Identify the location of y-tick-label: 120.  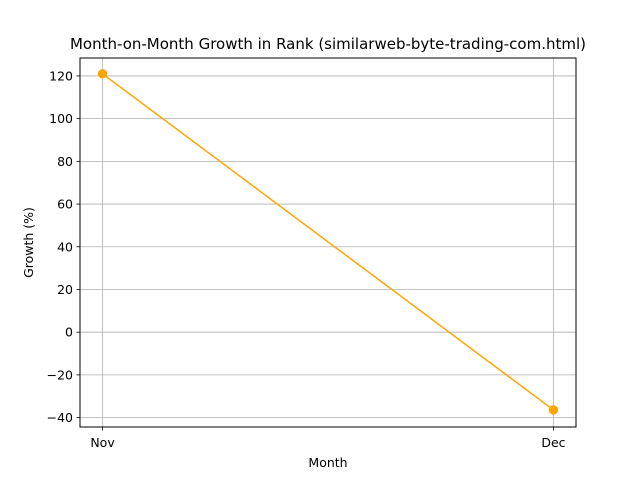
(61, 75).